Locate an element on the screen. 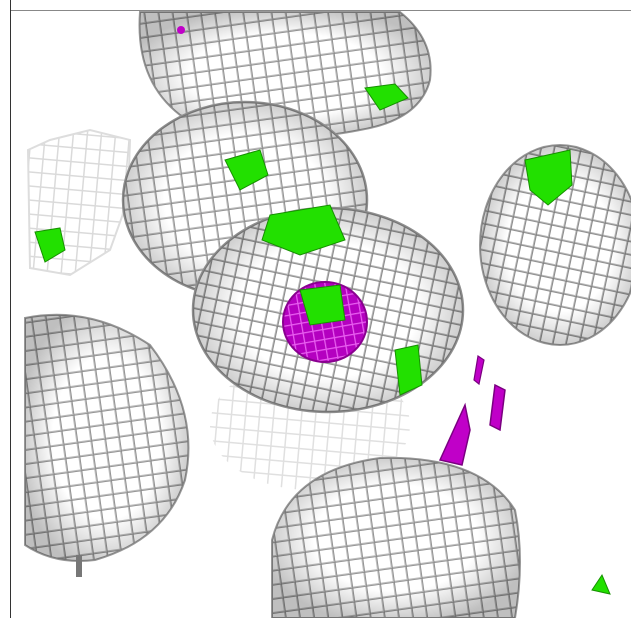  bottom-sphere is located at coordinates (396, 537).